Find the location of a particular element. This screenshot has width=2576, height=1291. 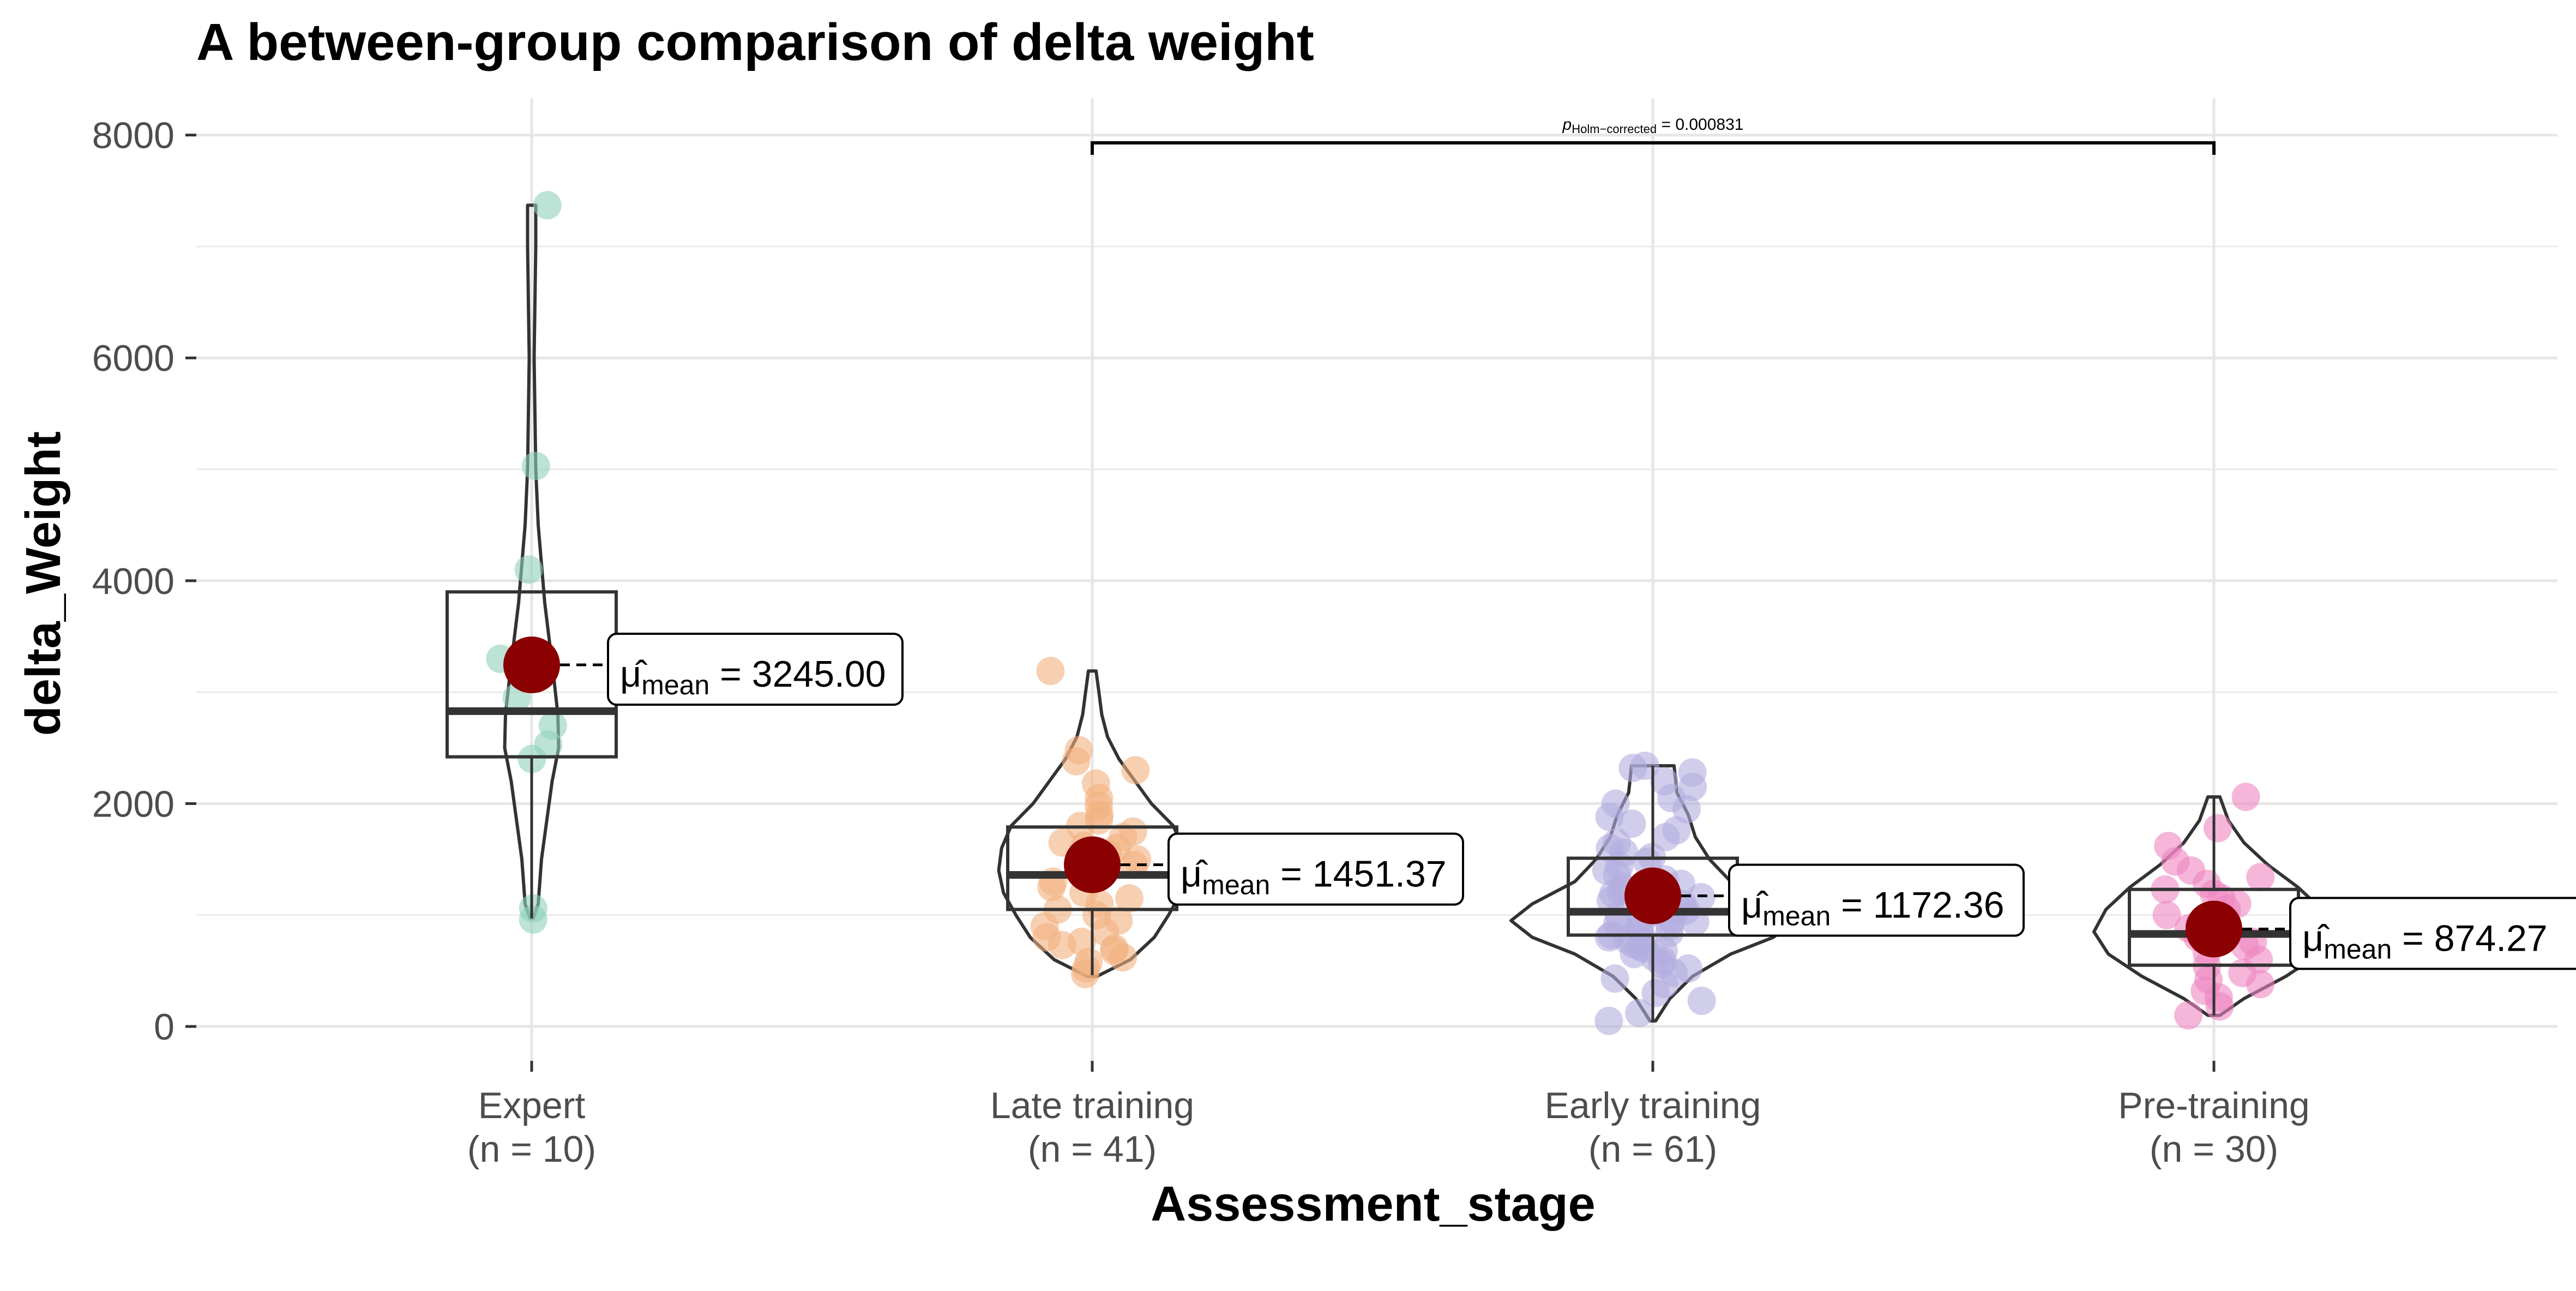

y-tick-label: 0 is located at coordinates (164, 1027).